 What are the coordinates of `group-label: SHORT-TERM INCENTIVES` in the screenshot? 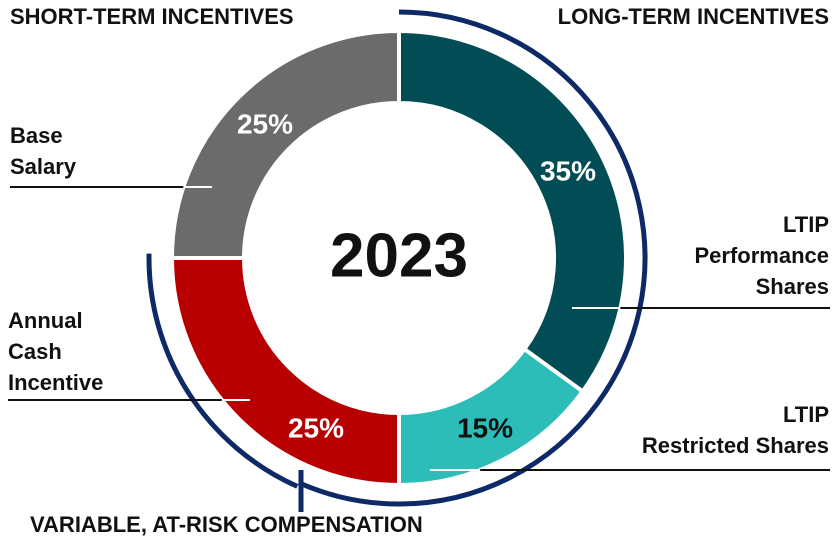 It's located at (152, 16).